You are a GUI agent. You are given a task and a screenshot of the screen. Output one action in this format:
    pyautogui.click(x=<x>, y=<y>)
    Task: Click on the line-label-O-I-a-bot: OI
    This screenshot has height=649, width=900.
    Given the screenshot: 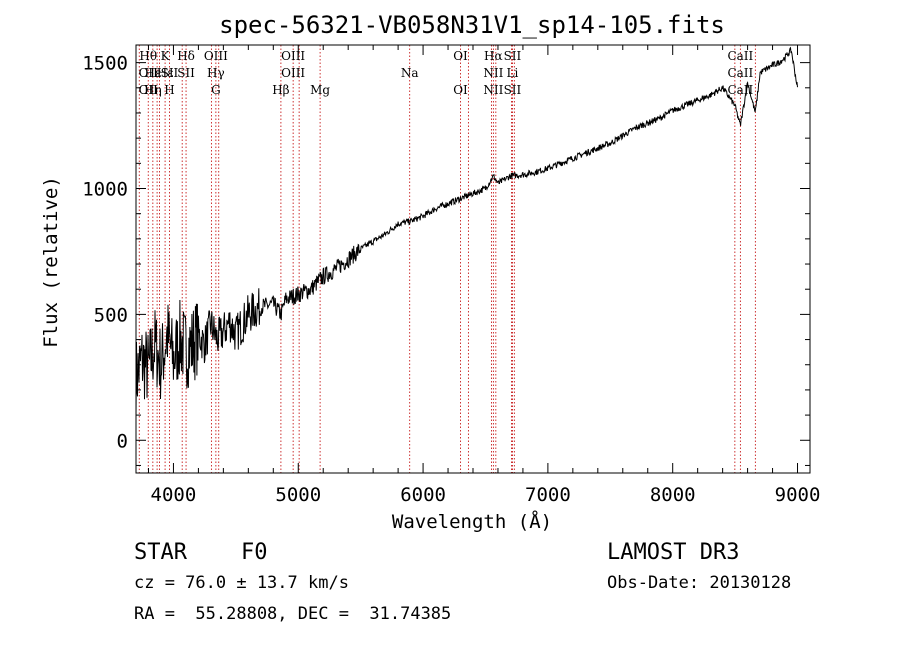 What is the action you would take?
    pyautogui.click(x=460, y=90)
    